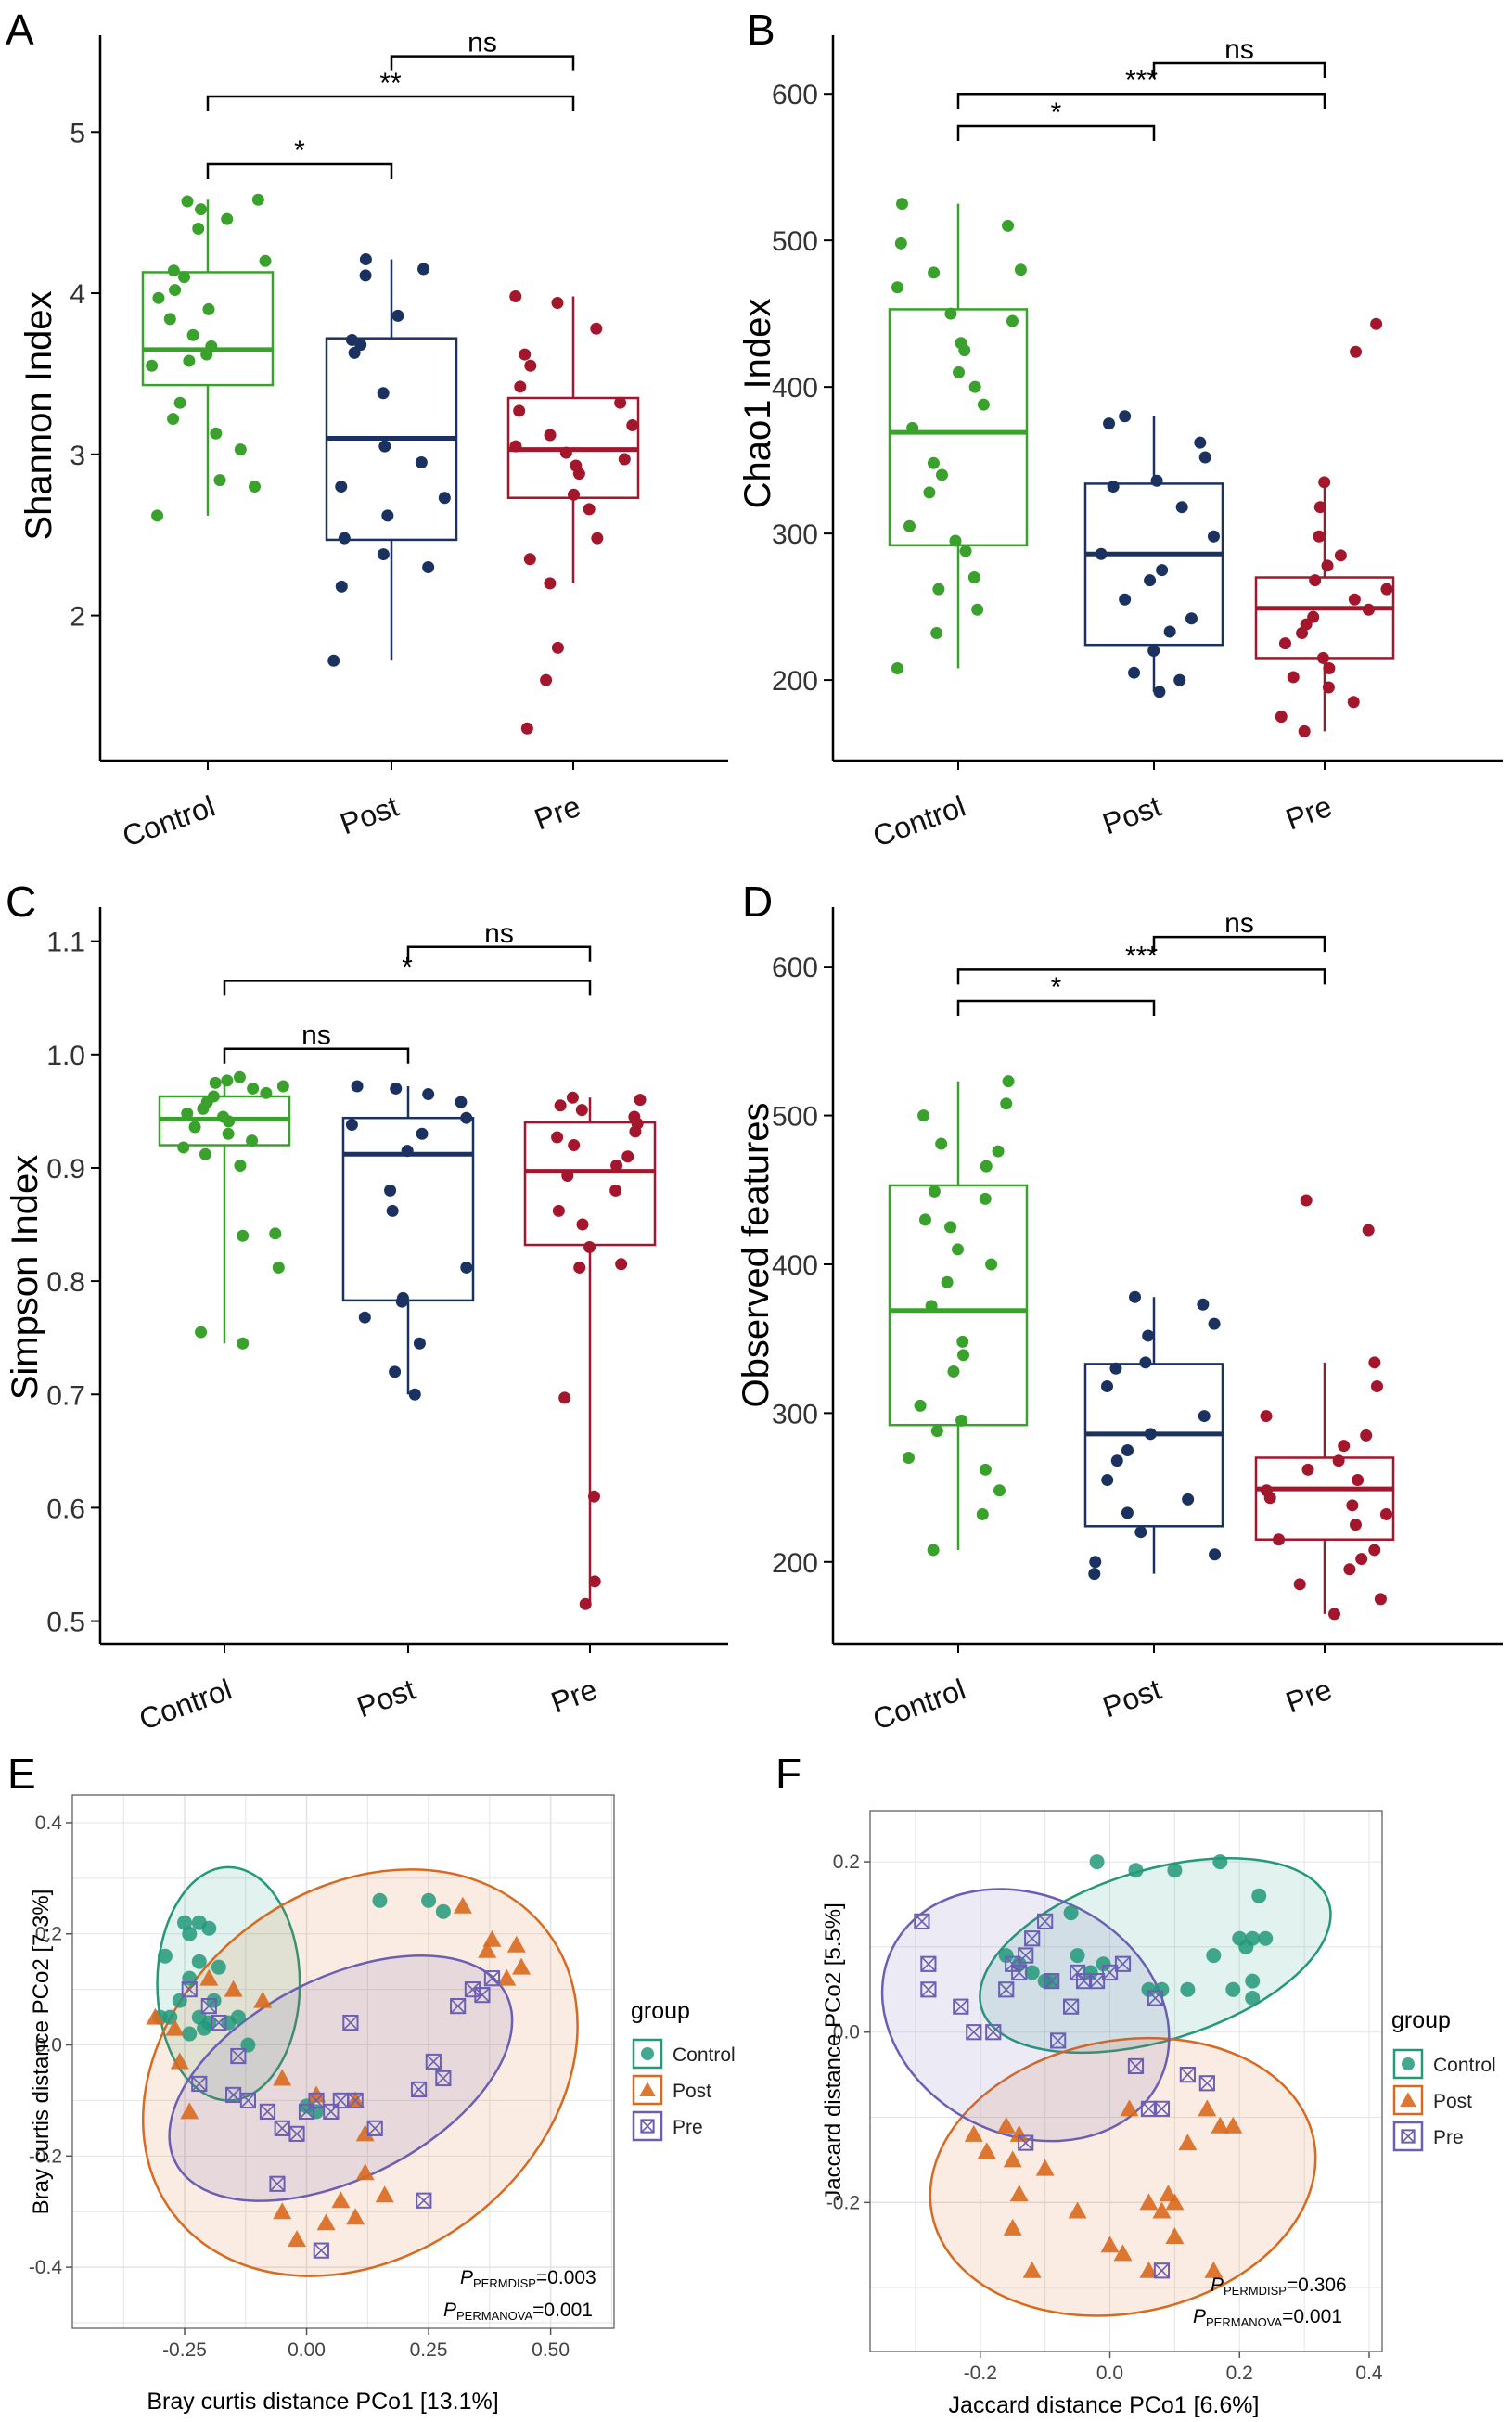  I want to click on panel-b-significance-label: ***, so click(1141, 80).